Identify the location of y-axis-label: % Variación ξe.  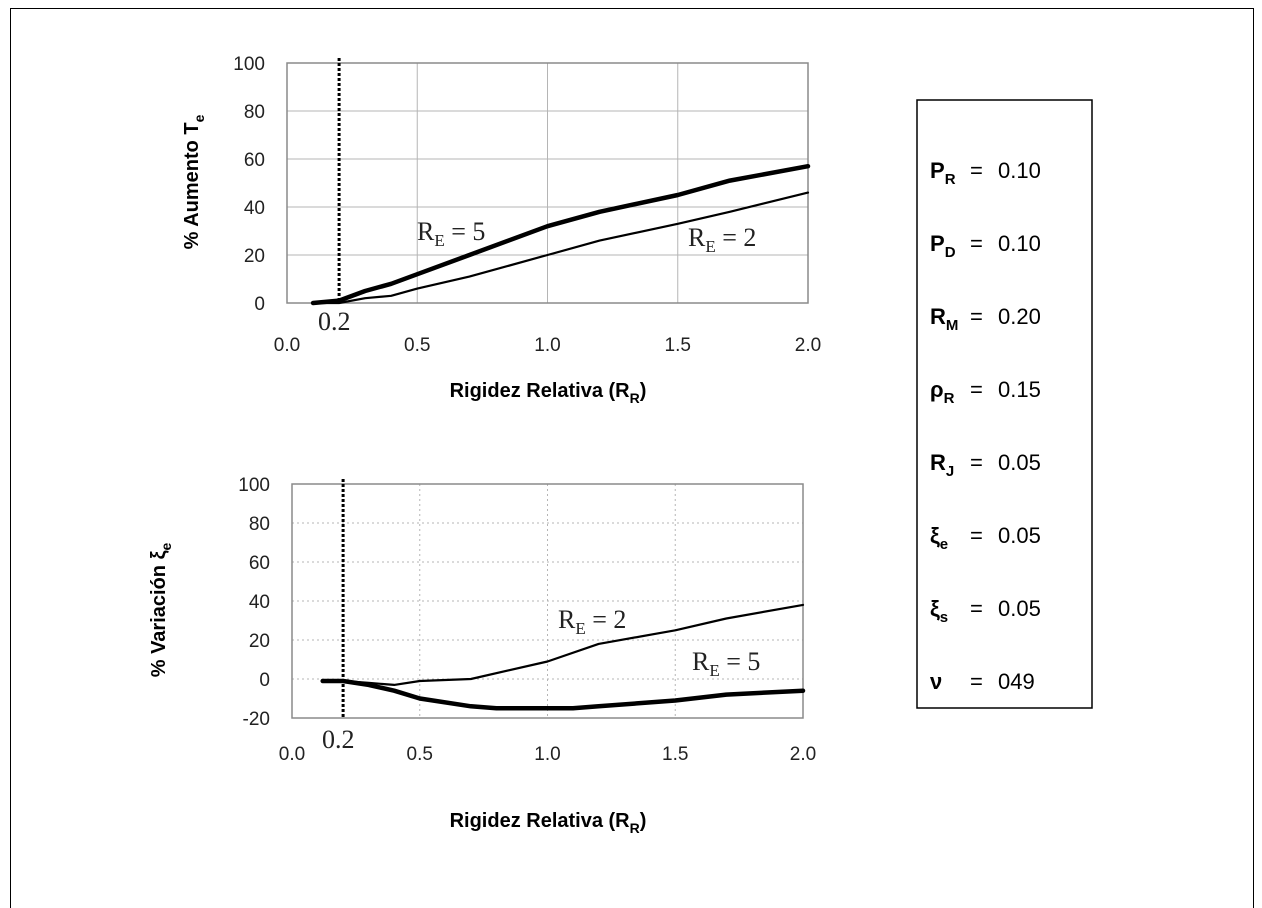
(161, 610).